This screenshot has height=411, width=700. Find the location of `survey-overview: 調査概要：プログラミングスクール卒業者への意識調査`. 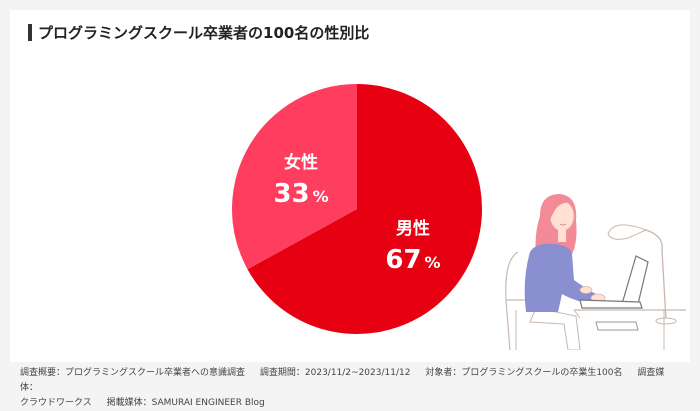

survey-overview: 調査概要：プログラミングスクール卒業者への意識調査 is located at coordinates (133, 373).